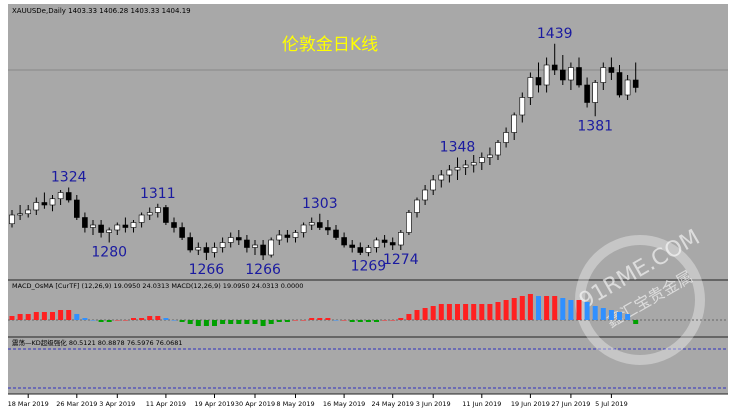 Image resolution: width=736 pixels, height=416 pixels. Describe the element at coordinates (555, 34) in the screenshot. I see `price-annotation: 1439` at that location.